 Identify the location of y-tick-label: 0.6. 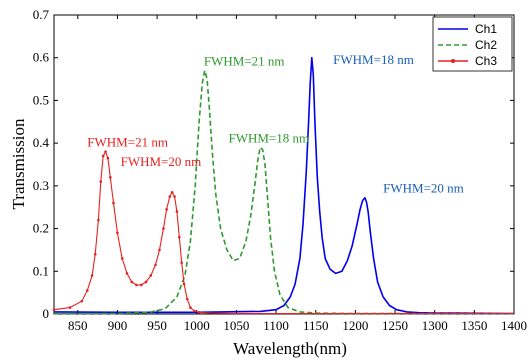
(41, 57).